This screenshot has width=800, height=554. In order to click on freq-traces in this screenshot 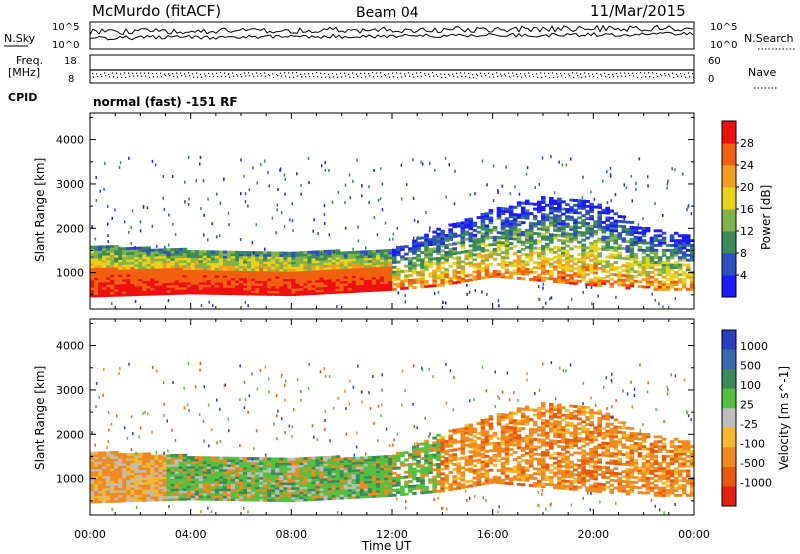, I will do `click(392, 74)`.